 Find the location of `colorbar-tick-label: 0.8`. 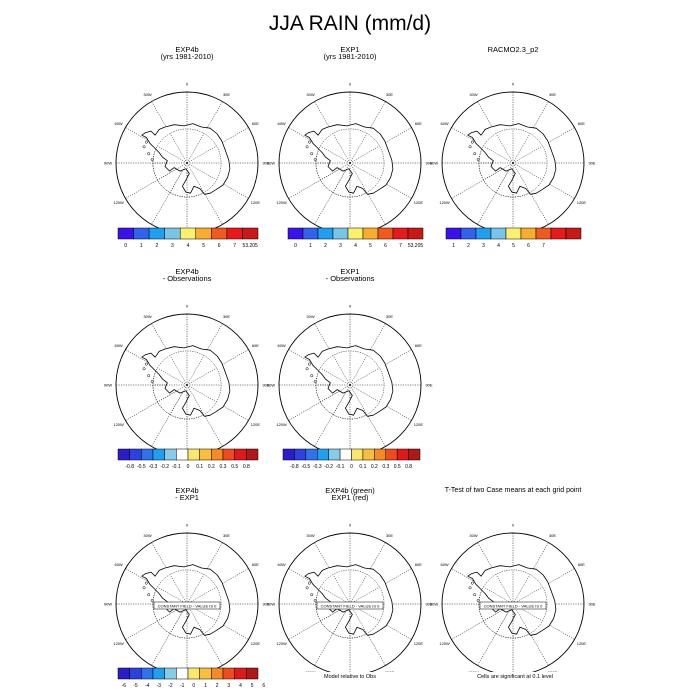

colorbar-tick-label: 0.8 is located at coordinates (408, 467).